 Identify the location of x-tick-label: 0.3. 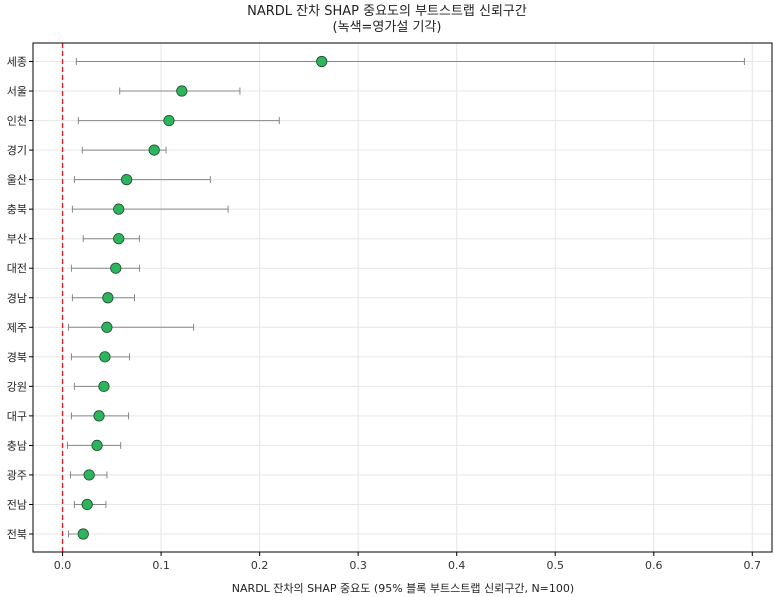
(358, 565).